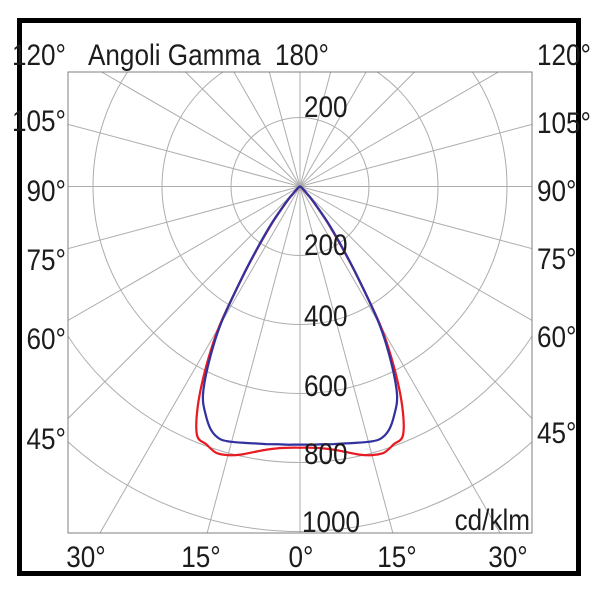 The image size is (600, 600). Describe the element at coordinates (39, 121) in the screenshot. I see `angle-label-left-105: 105°` at that location.